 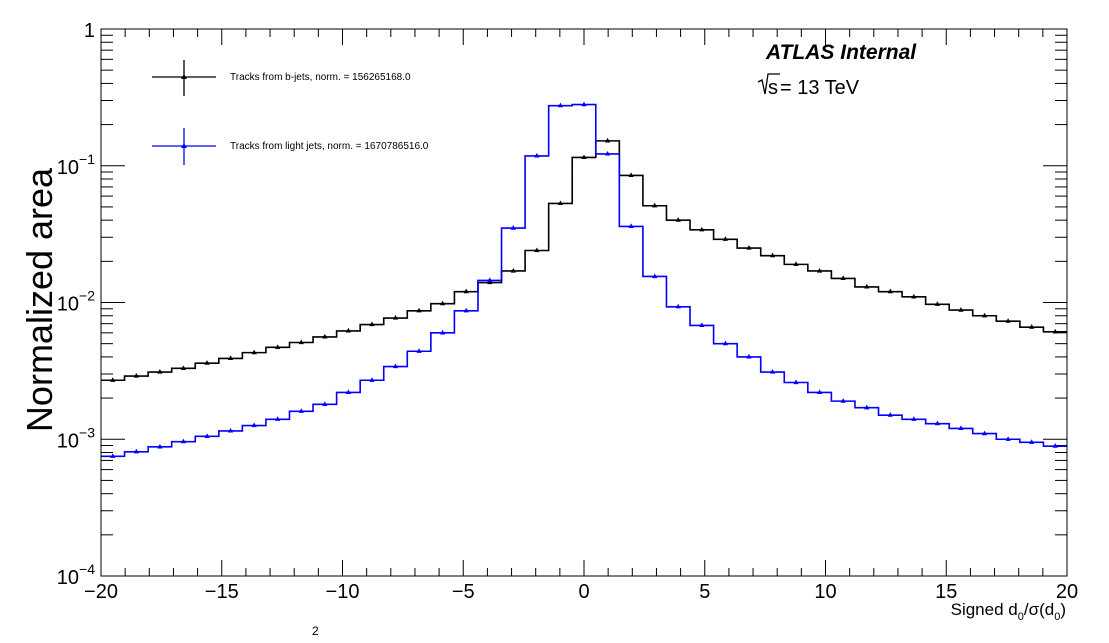 I want to click on energy-label: s = 13 TeV, so click(x=808, y=86).